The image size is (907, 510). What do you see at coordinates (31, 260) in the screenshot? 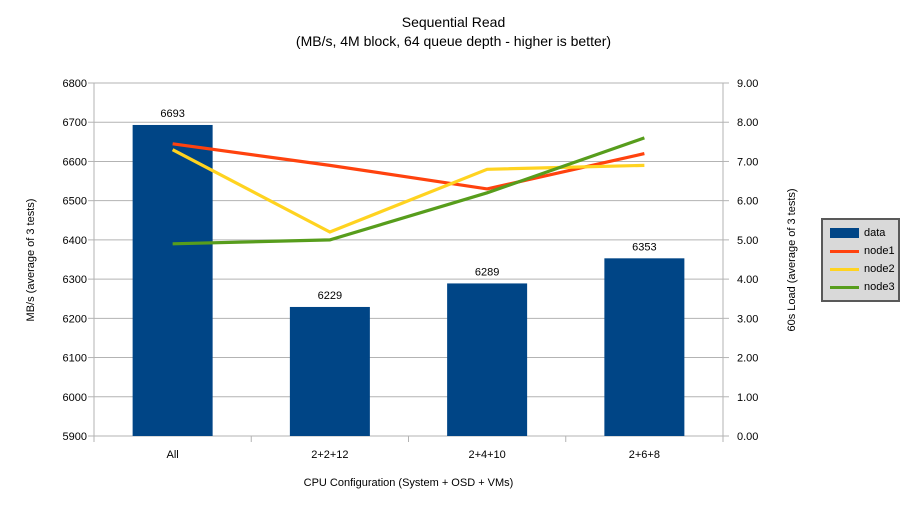
I see `left-axis-title: MB/s (average of 3 tests)` at bounding box center [31, 260].